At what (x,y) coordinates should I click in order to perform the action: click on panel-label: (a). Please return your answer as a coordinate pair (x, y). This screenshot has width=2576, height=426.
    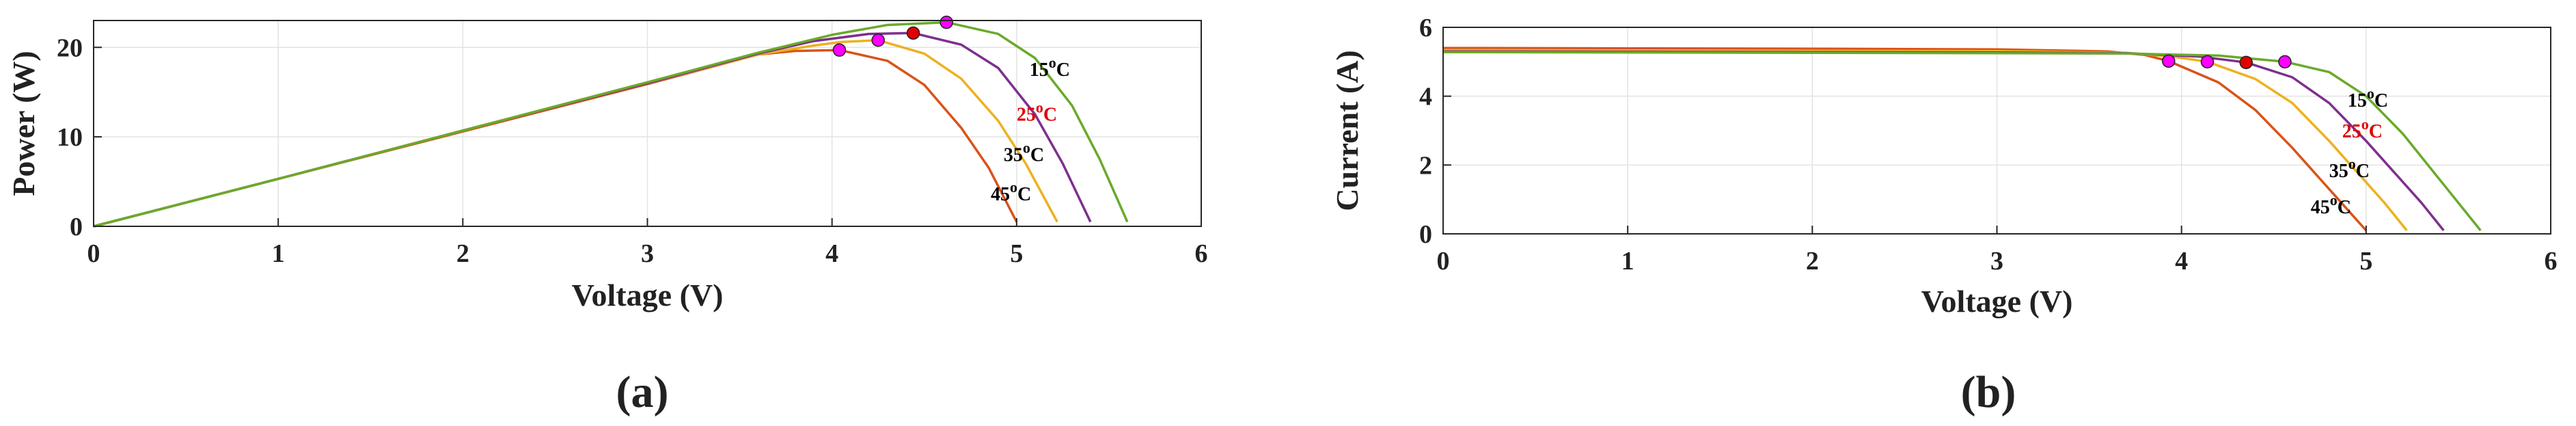
    Looking at the image, I should click on (642, 392).